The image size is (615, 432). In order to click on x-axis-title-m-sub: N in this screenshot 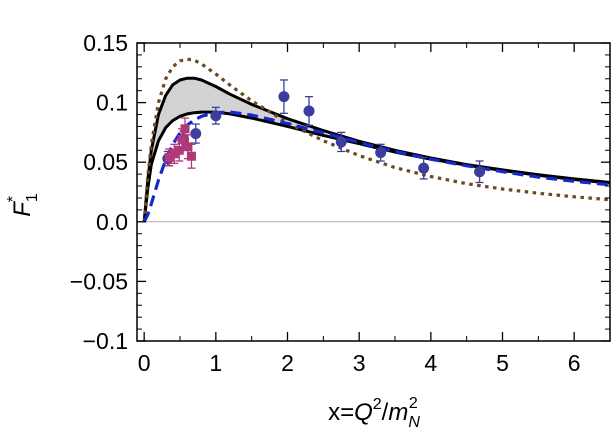, I will do `click(414, 422)`.